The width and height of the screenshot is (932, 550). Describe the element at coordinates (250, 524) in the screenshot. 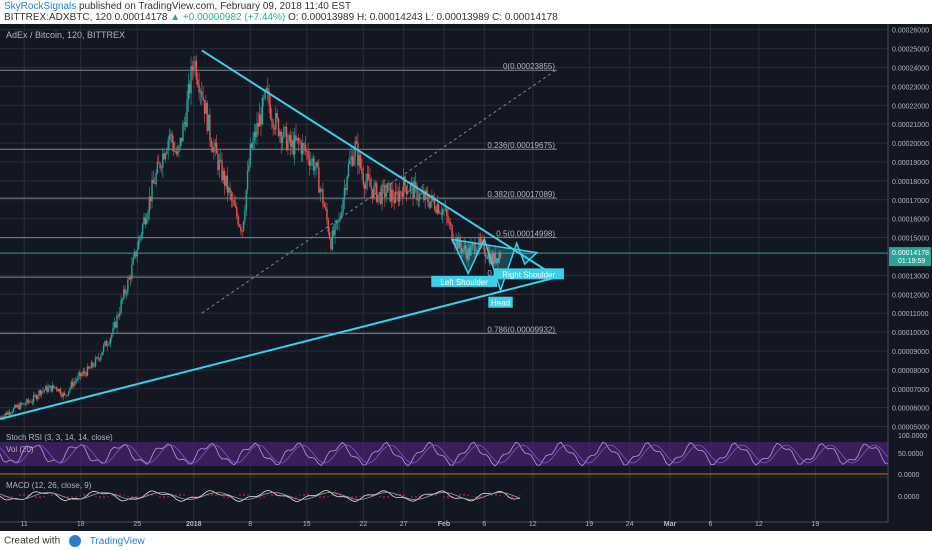

I see `time-tick: 8` at that location.